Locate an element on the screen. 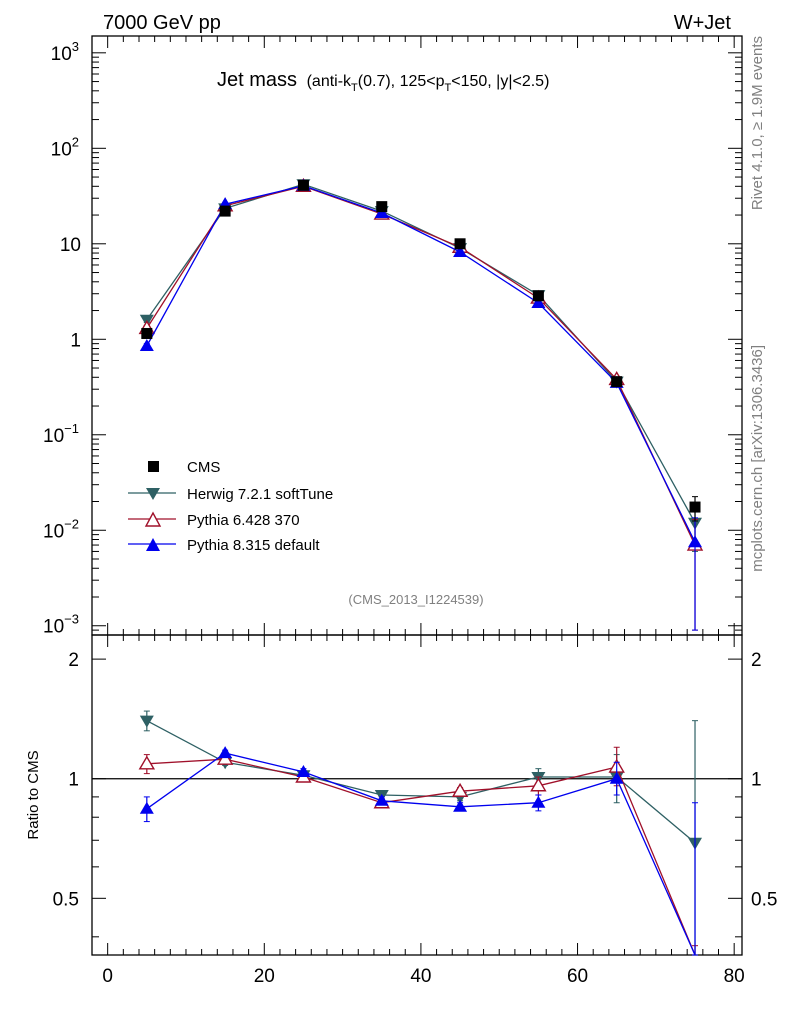 This screenshot has height=1024, width=786. y-tick-label-exp: −3 is located at coordinates (71, 619).